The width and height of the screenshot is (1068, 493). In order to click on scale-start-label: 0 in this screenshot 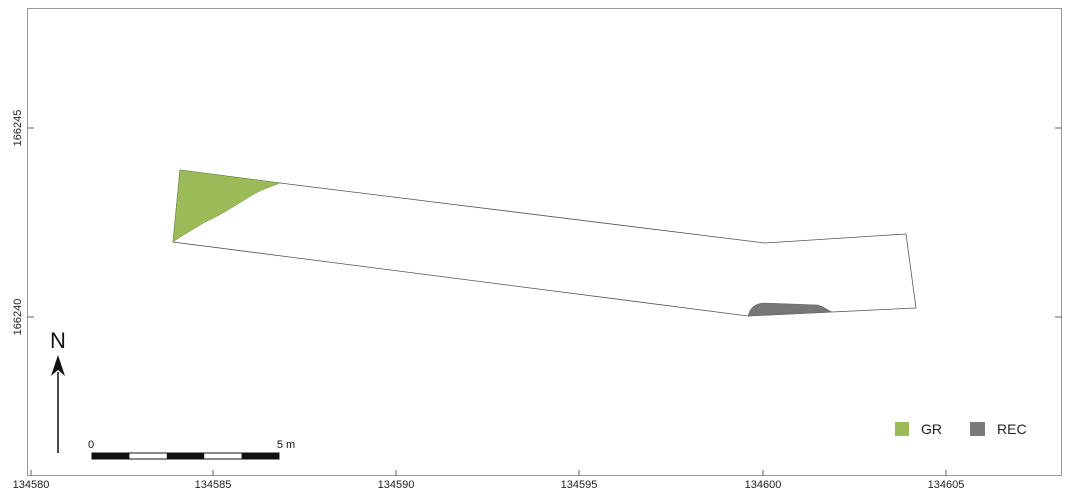, I will do `click(91, 445)`.